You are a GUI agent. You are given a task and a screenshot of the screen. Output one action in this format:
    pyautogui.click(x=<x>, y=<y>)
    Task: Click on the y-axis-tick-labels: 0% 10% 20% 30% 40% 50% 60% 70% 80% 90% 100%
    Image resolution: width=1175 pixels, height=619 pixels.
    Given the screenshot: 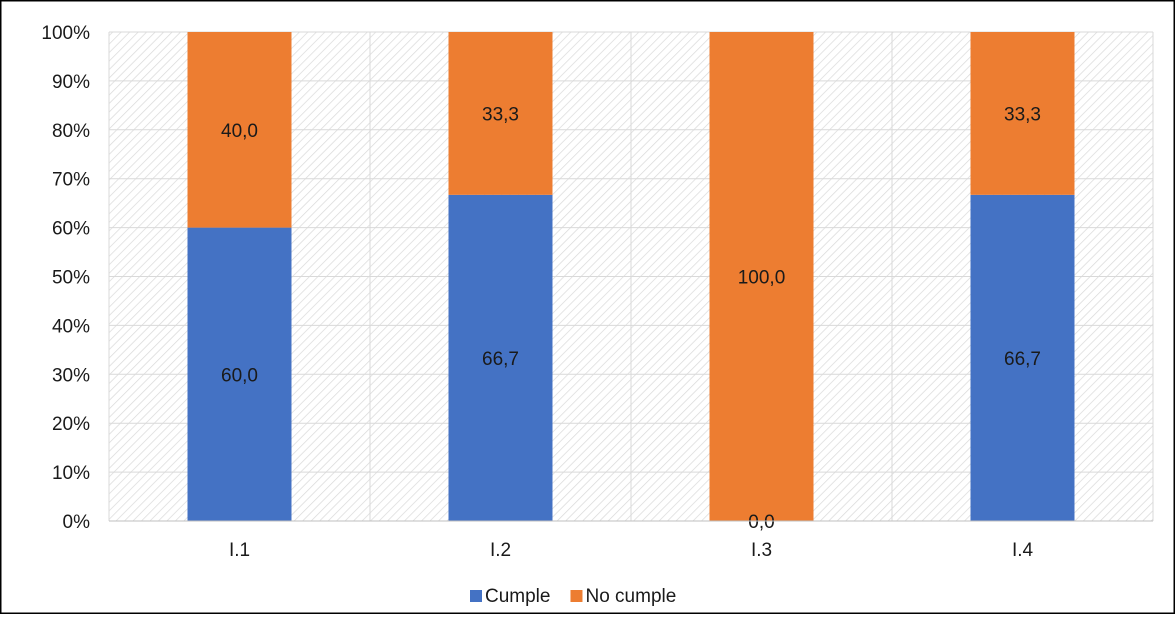 What is the action you would take?
    pyautogui.click(x=65, y=278)
    